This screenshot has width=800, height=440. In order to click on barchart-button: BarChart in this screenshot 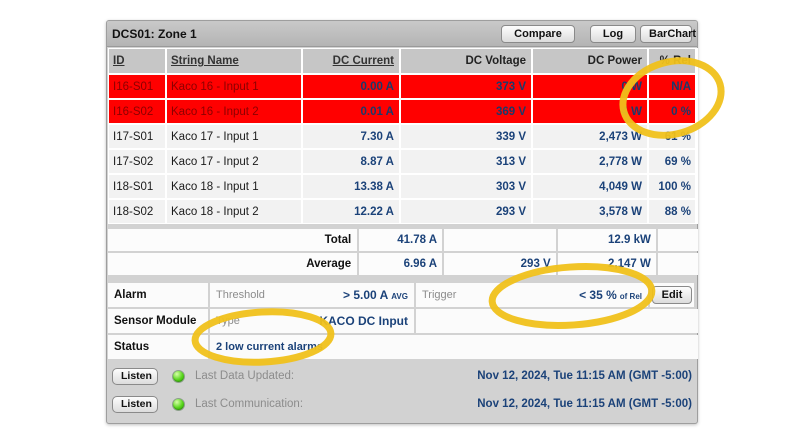, I will do `click(668, 33)`.